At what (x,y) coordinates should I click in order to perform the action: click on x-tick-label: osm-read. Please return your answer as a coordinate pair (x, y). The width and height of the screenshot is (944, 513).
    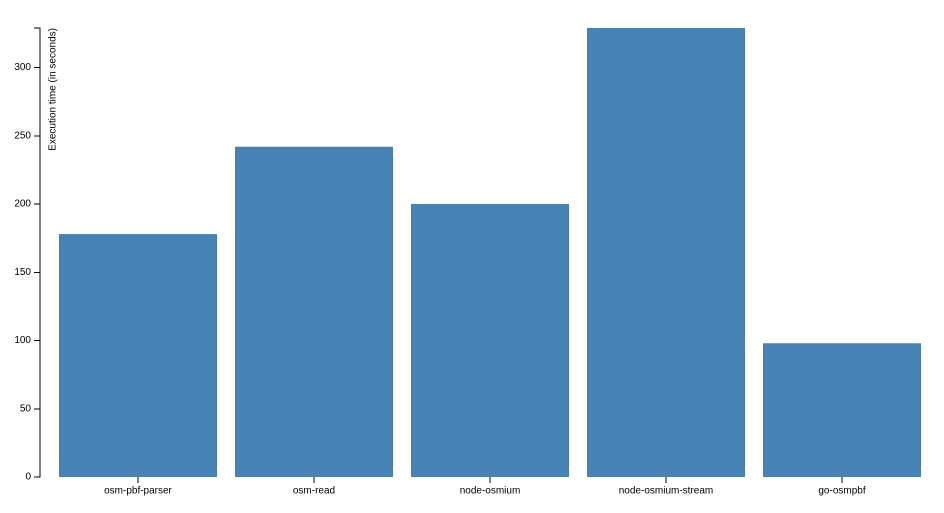
    Looking at the image, I should click on (314, 491).